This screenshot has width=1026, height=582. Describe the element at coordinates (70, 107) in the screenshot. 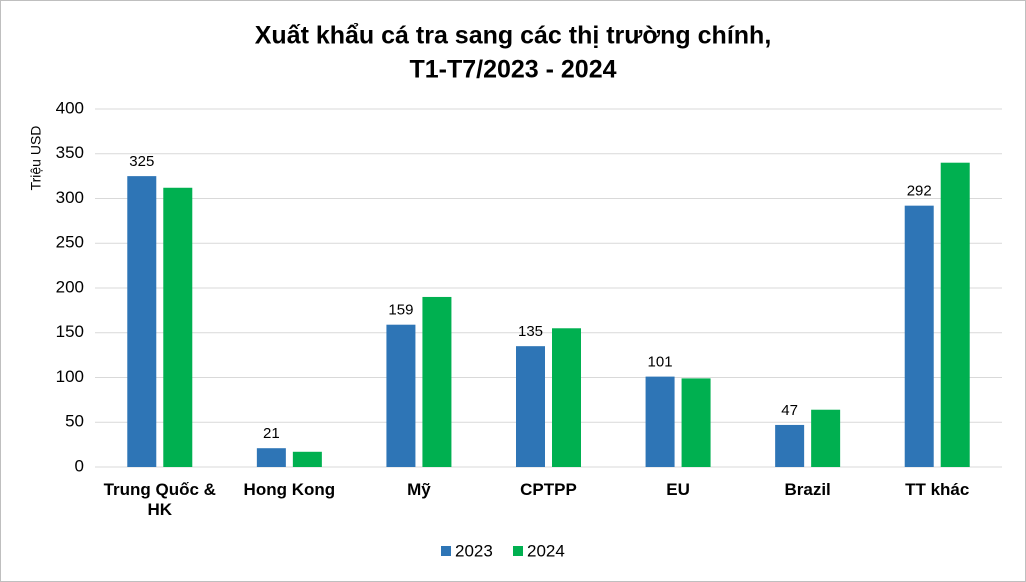

I see `y-tick-label: 400` at that location.